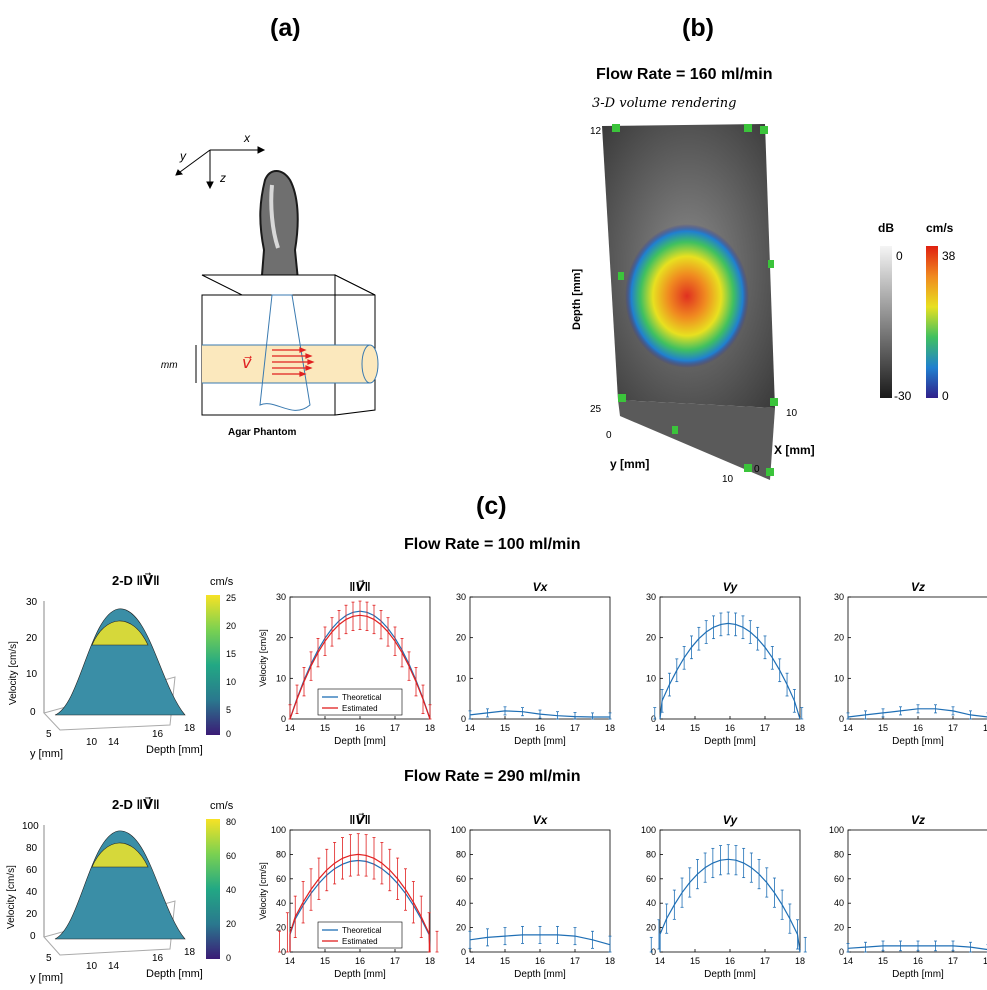  I want to click on vel-colorbar-max: 38, so click(949, 256).